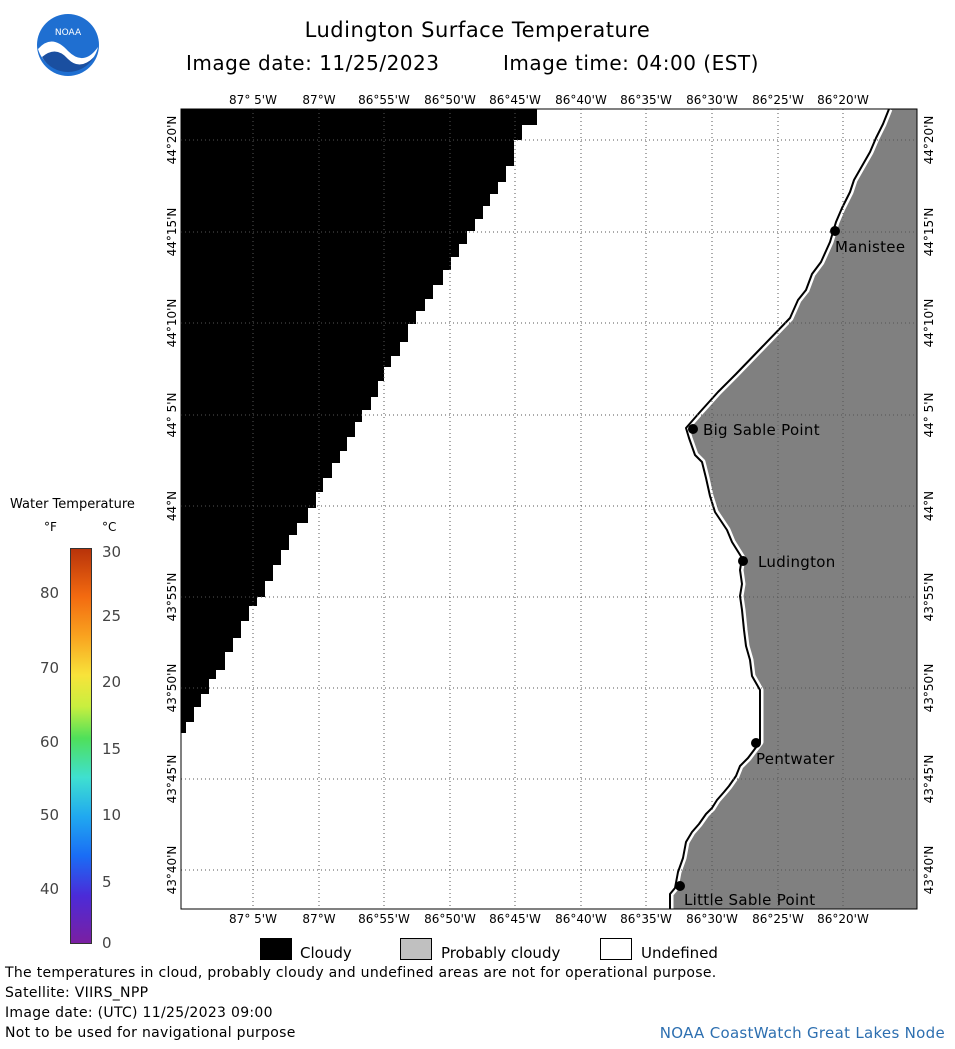  I want to click on image-time: Image time: 04:00 (EST), so click(631, 63).